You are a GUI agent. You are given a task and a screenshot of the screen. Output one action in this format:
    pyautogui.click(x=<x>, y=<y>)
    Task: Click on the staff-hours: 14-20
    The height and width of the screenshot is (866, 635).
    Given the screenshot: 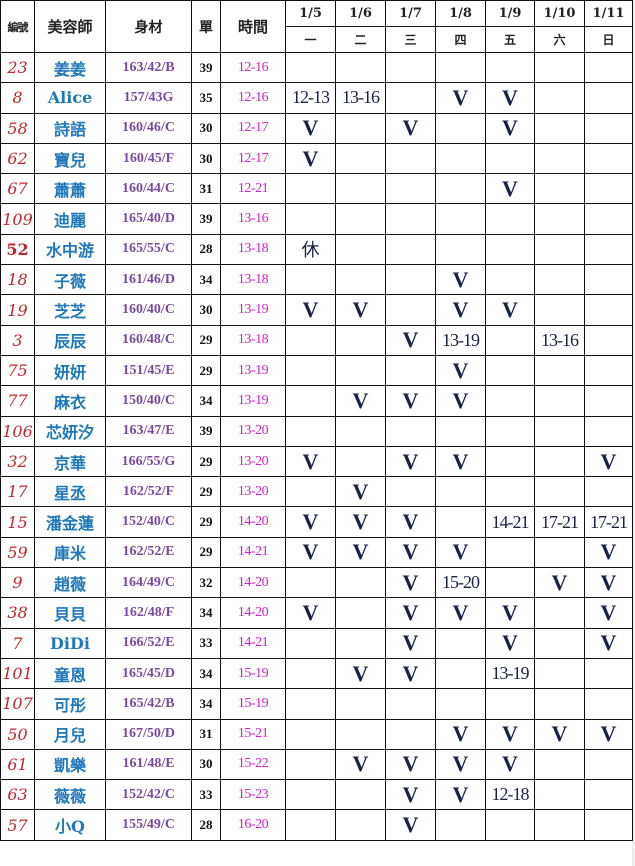 What is the action you would take?
    pyautogui.click(x=253, y=613)
    